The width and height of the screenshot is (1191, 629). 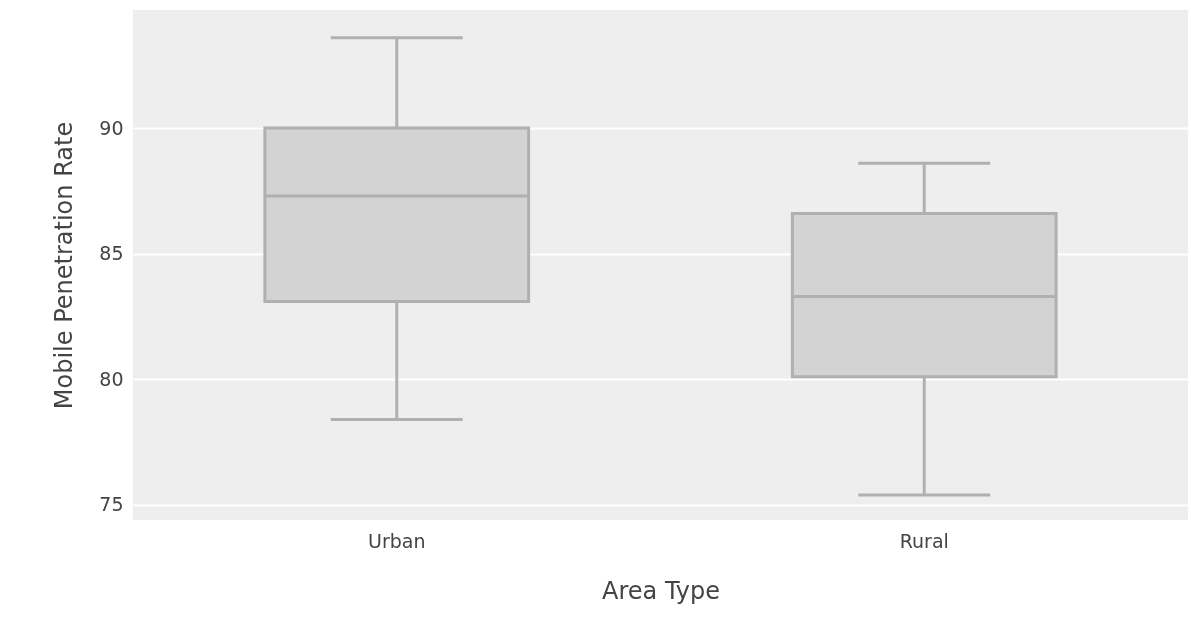 What do you see at coordinates (111, 127) in the screenshot?
I see `y-tick-label: 90` at bounding box center [111, 127].